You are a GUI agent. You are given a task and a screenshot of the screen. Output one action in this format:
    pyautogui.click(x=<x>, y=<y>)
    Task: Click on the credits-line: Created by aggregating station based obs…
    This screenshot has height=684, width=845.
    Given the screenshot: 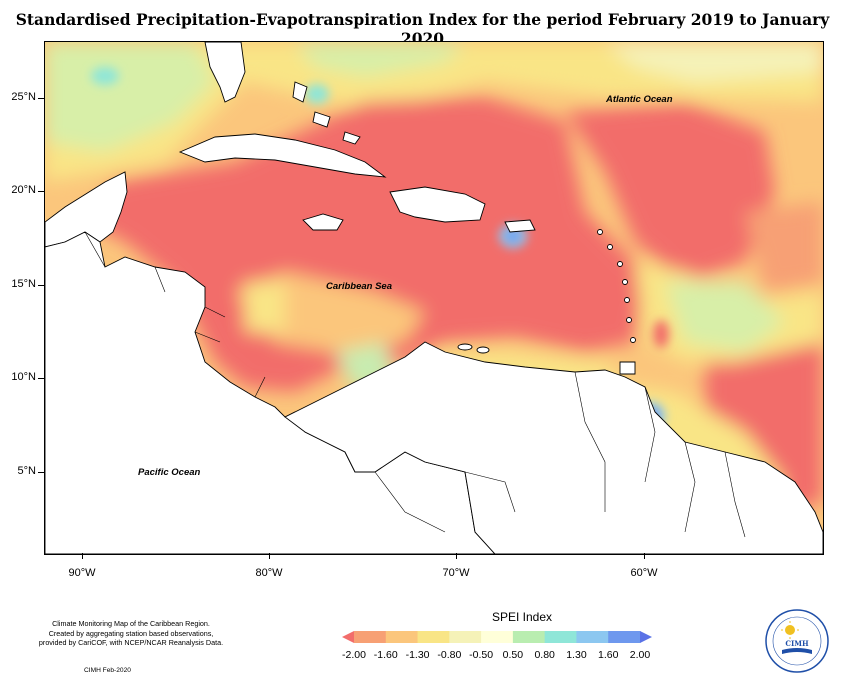 What is the action you would take?
    pyautogui.click(x=131, y=633)
    